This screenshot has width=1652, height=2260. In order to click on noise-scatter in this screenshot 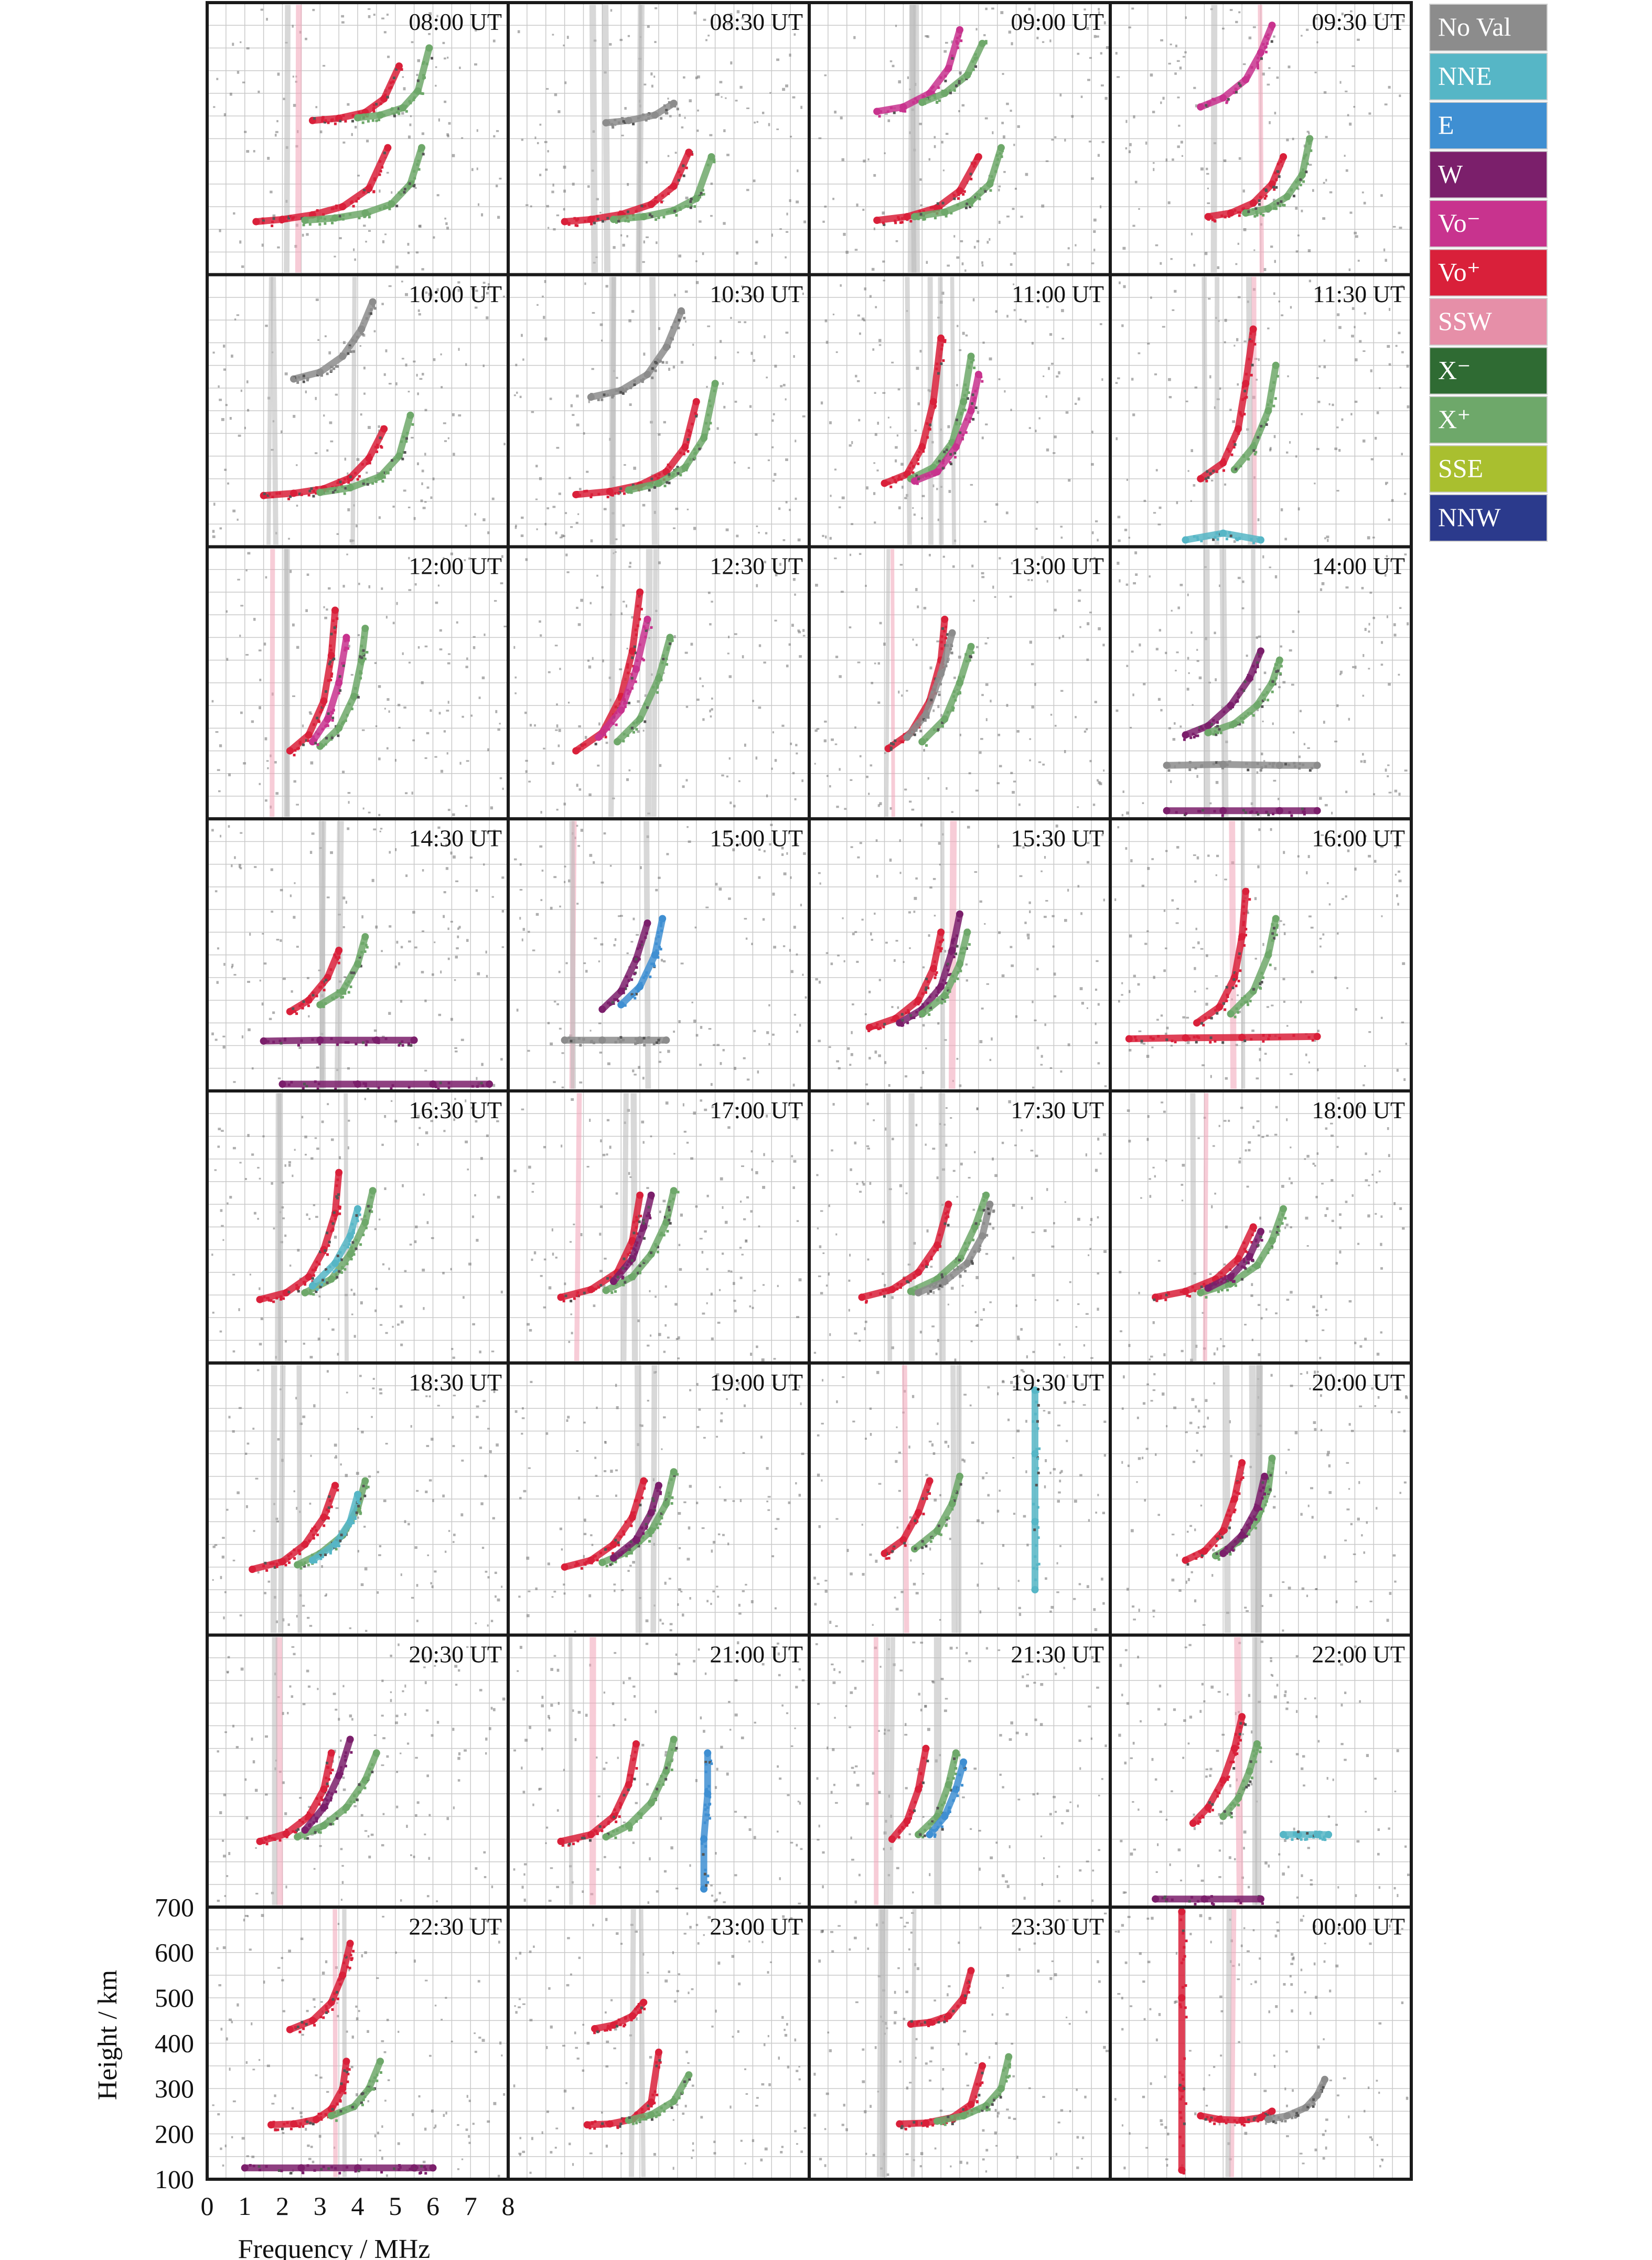, I will do `click(960, 1231)`.